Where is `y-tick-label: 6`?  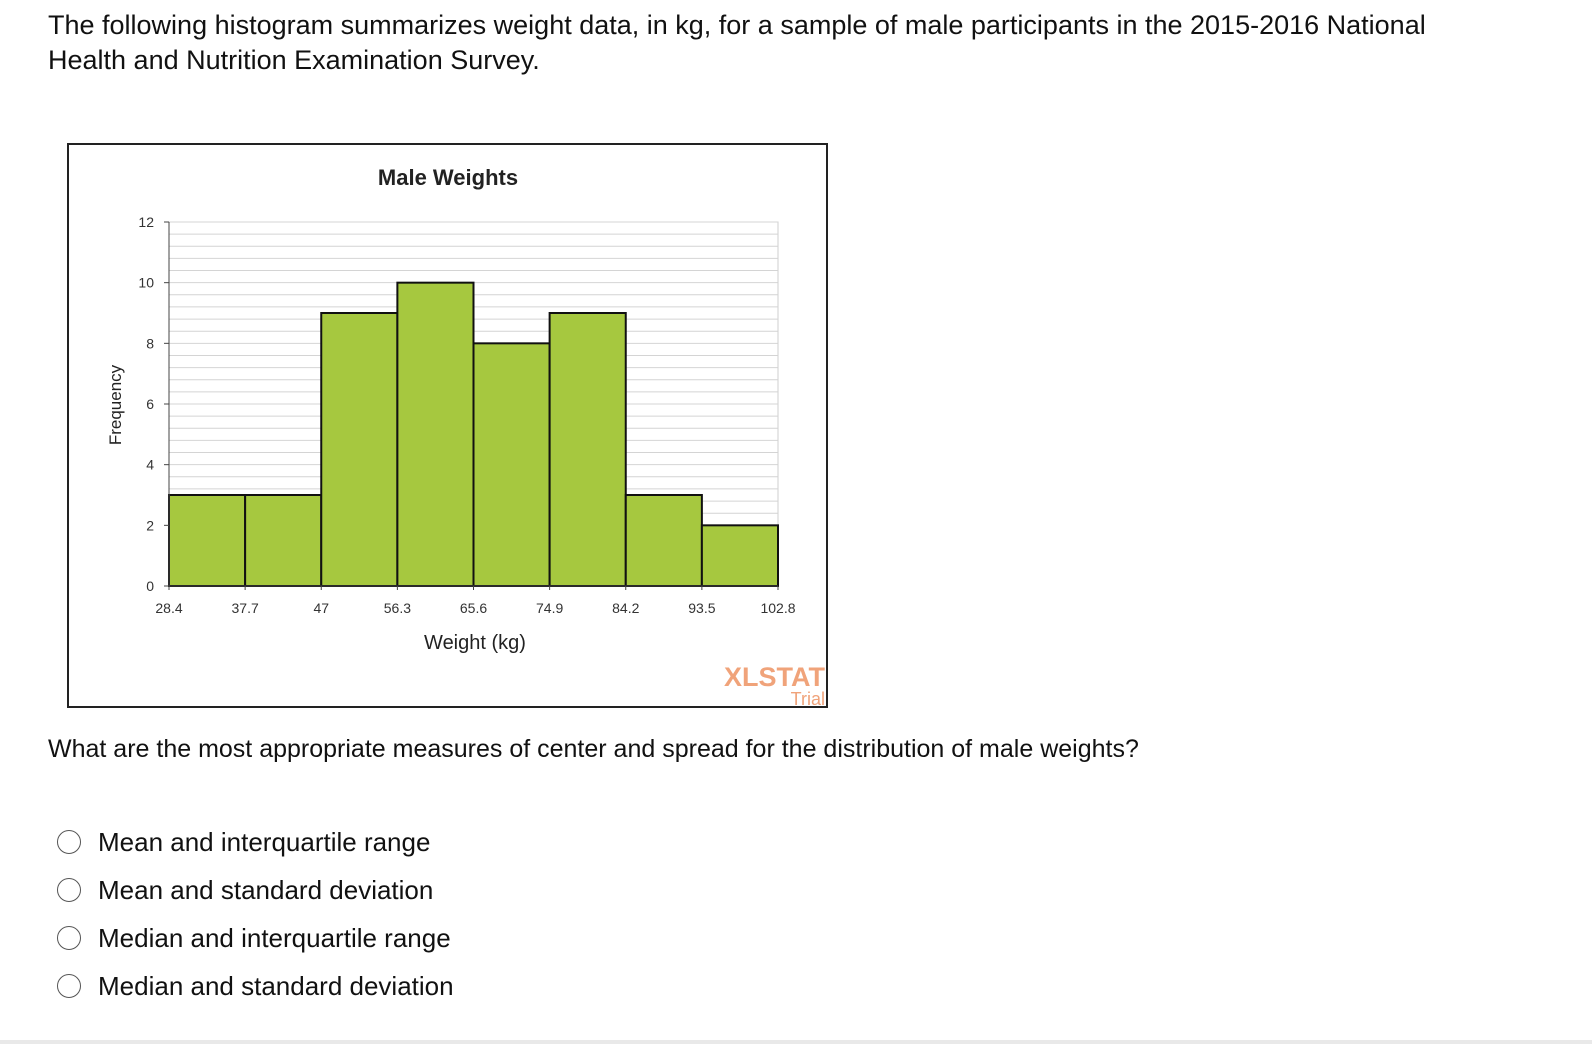
y-tick-label: 6 is located at coordinates (150, 404).